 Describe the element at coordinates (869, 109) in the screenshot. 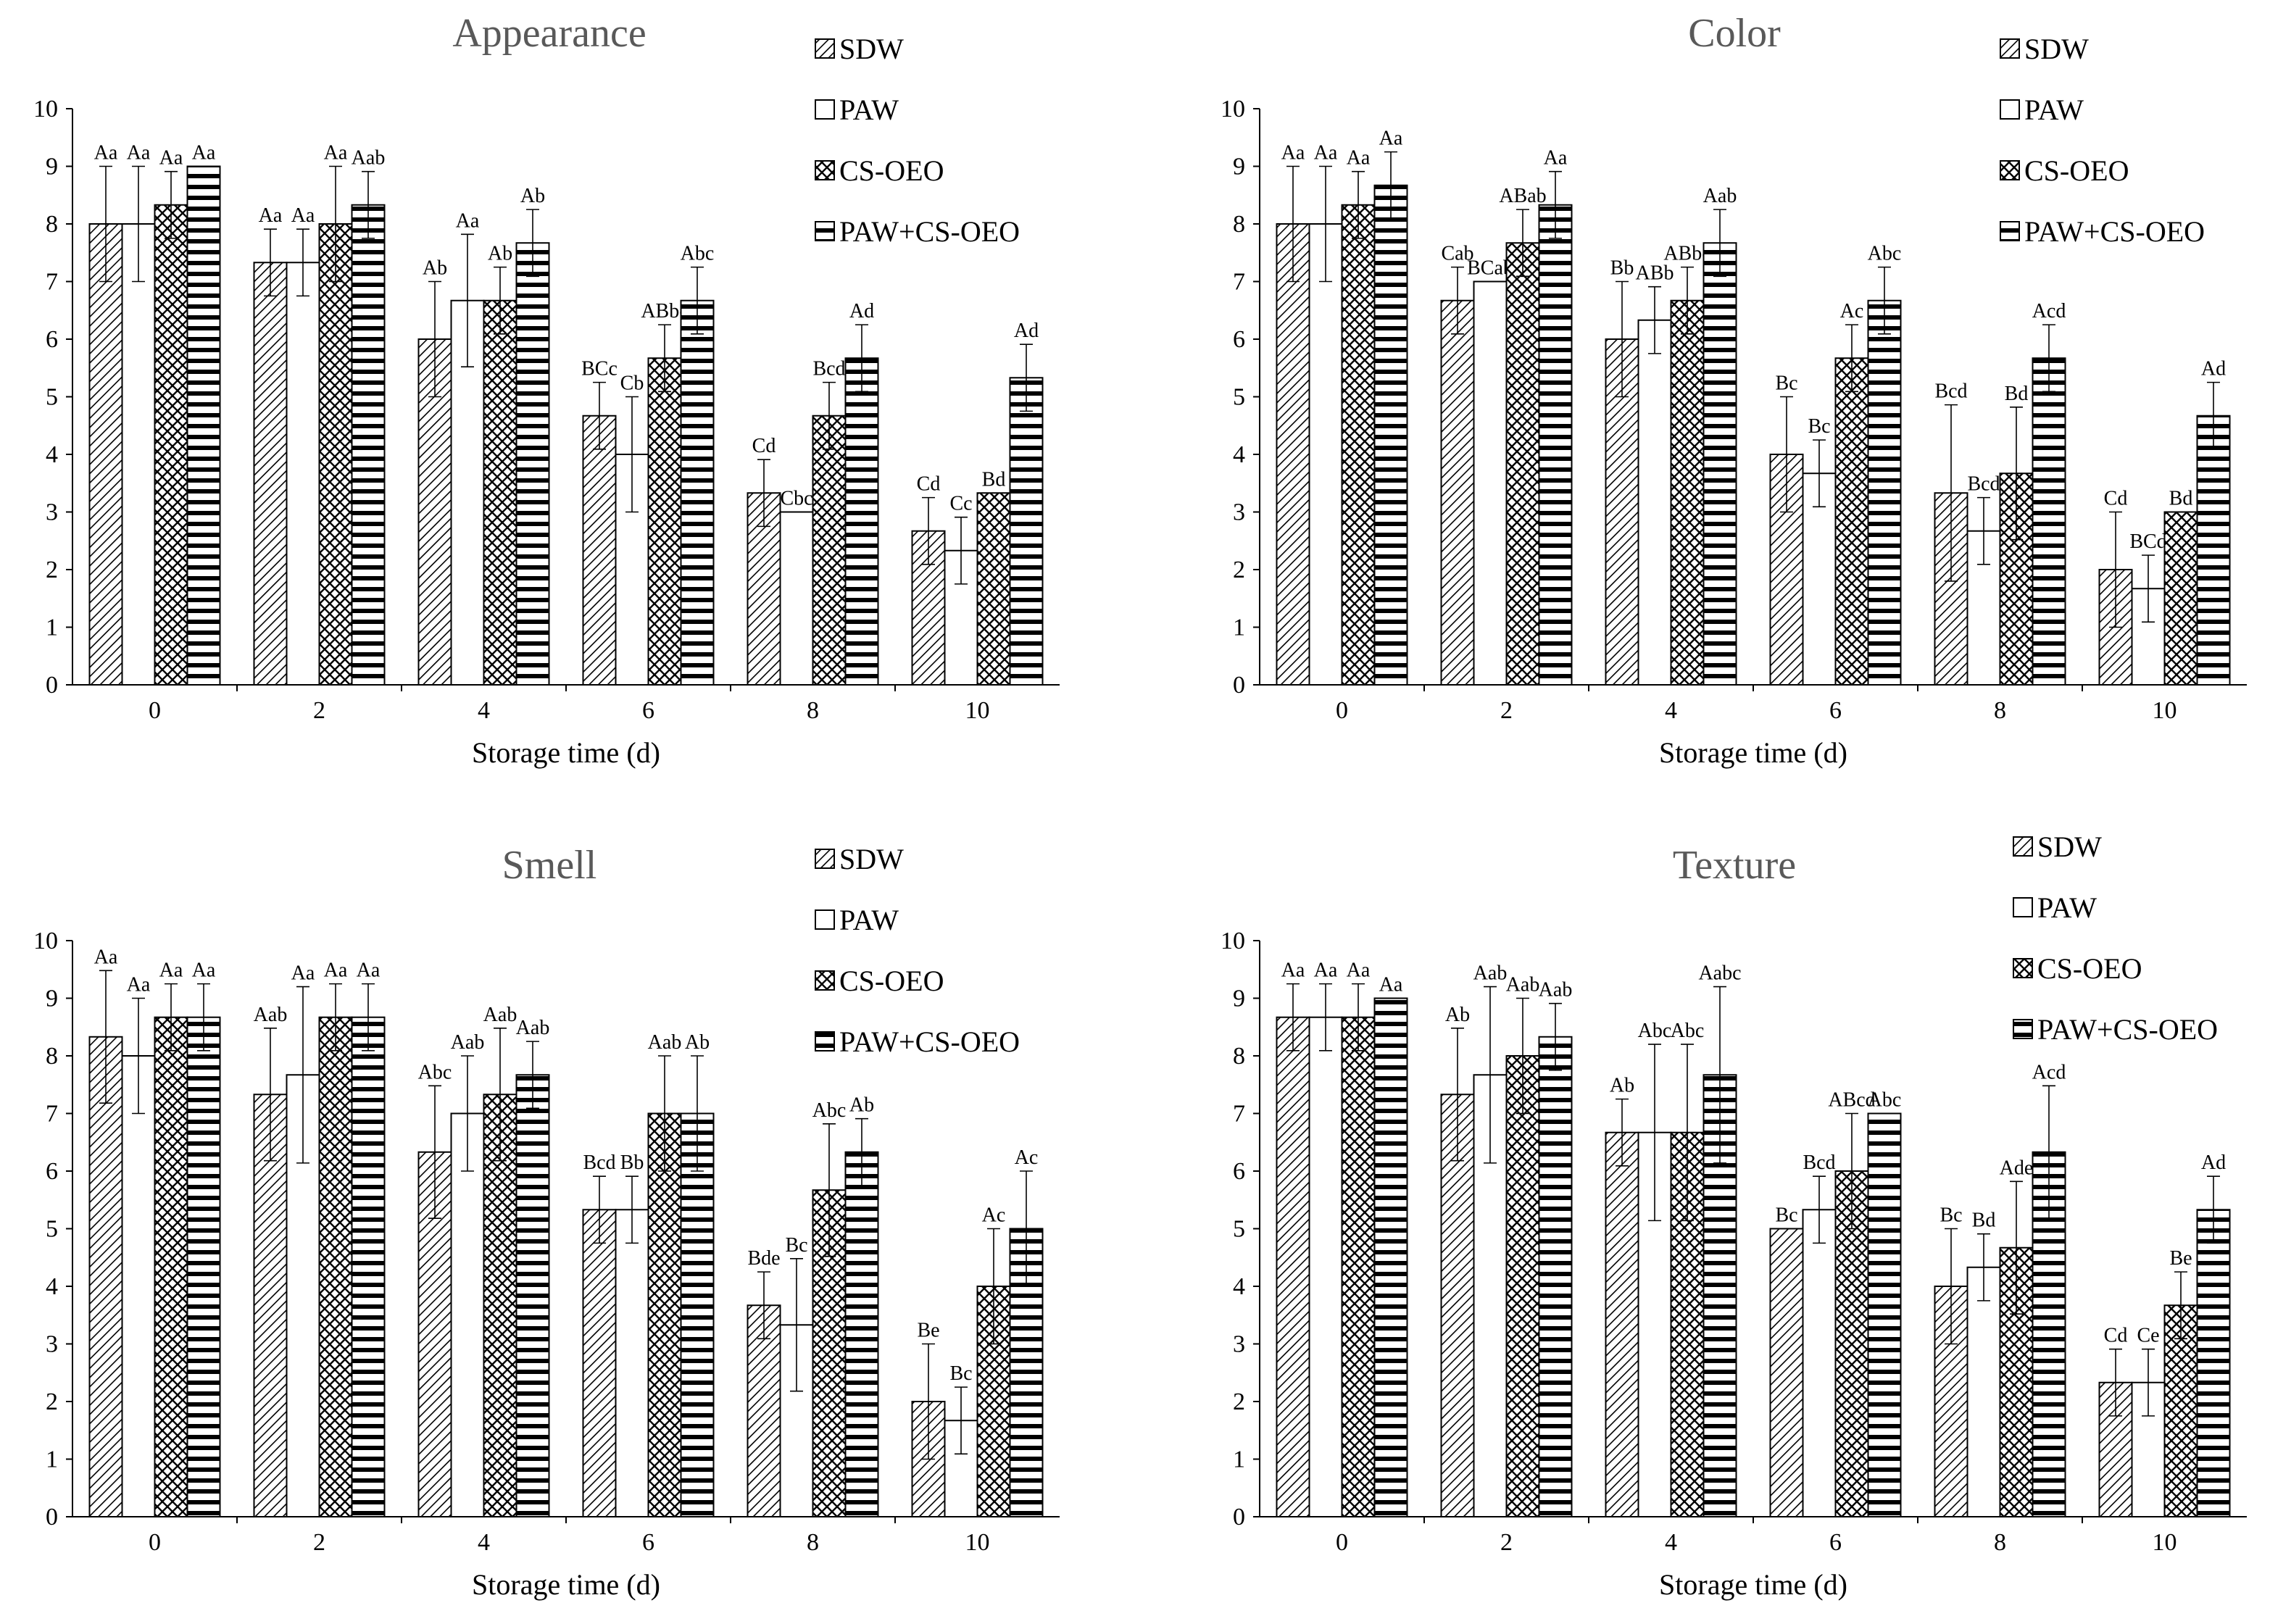

I see `legend-label: PAW` at that location.